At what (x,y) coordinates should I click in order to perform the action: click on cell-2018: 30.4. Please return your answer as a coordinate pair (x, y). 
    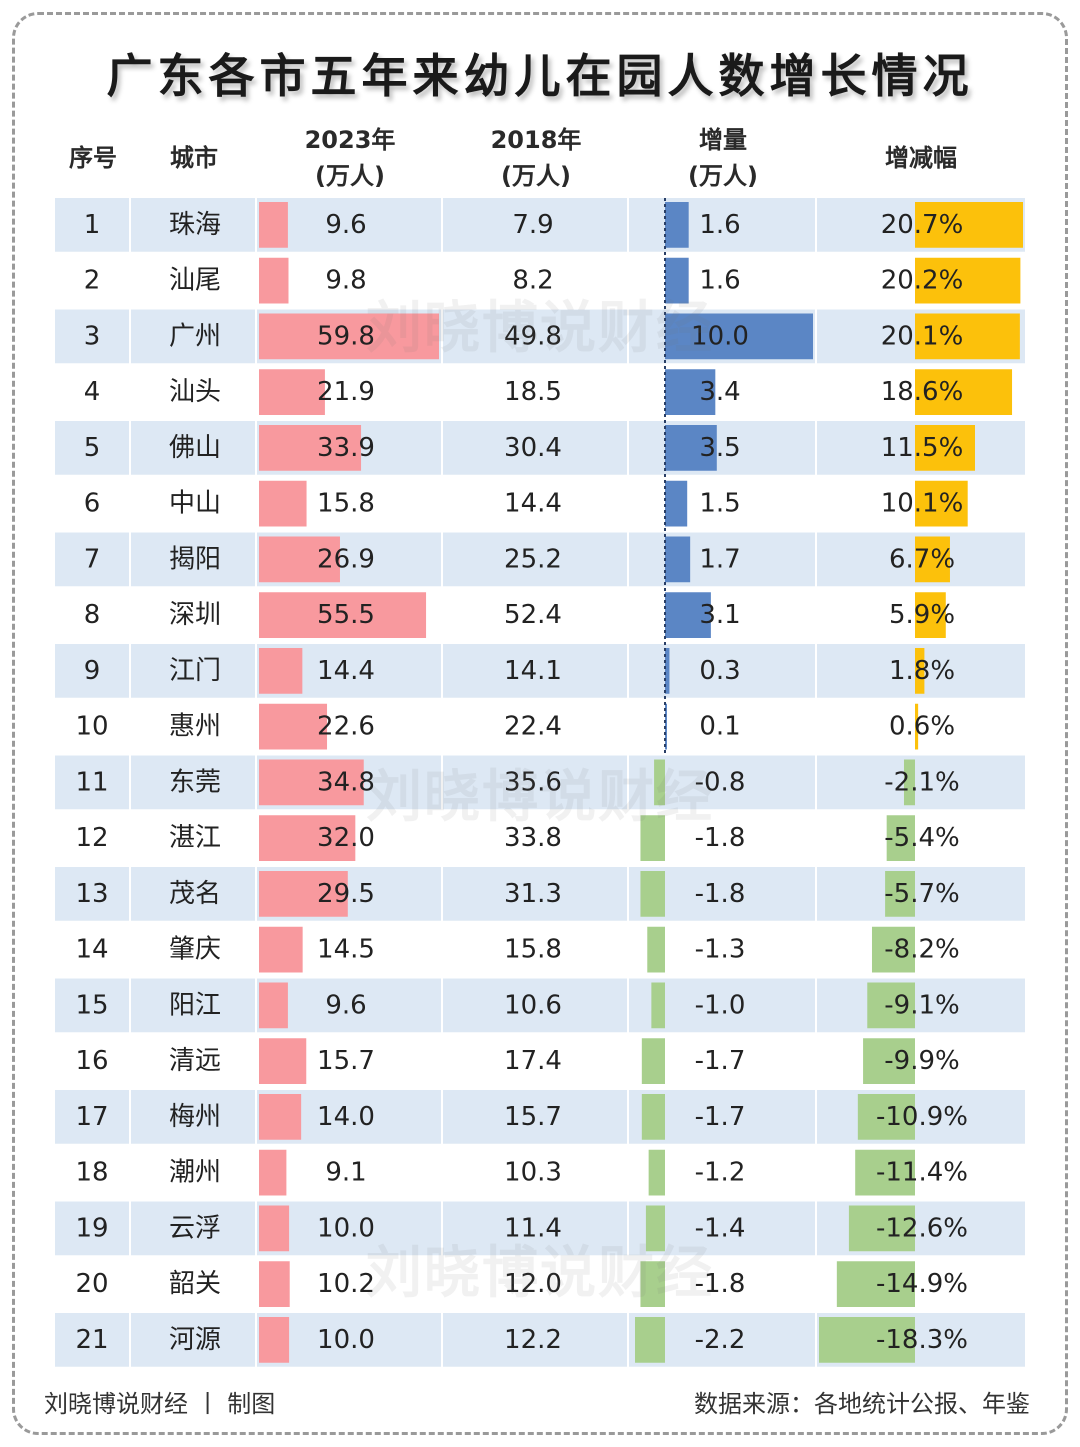
    Looking at the image, I should click on (533, 448).